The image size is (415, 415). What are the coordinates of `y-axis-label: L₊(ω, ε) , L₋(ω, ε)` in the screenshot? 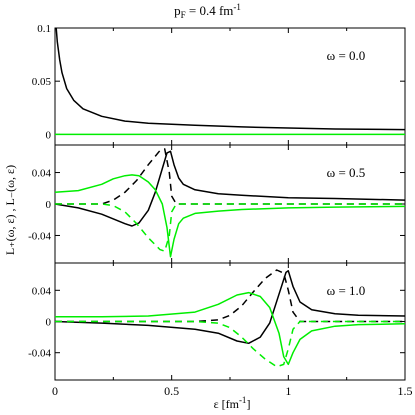 It's located at (10, 210).